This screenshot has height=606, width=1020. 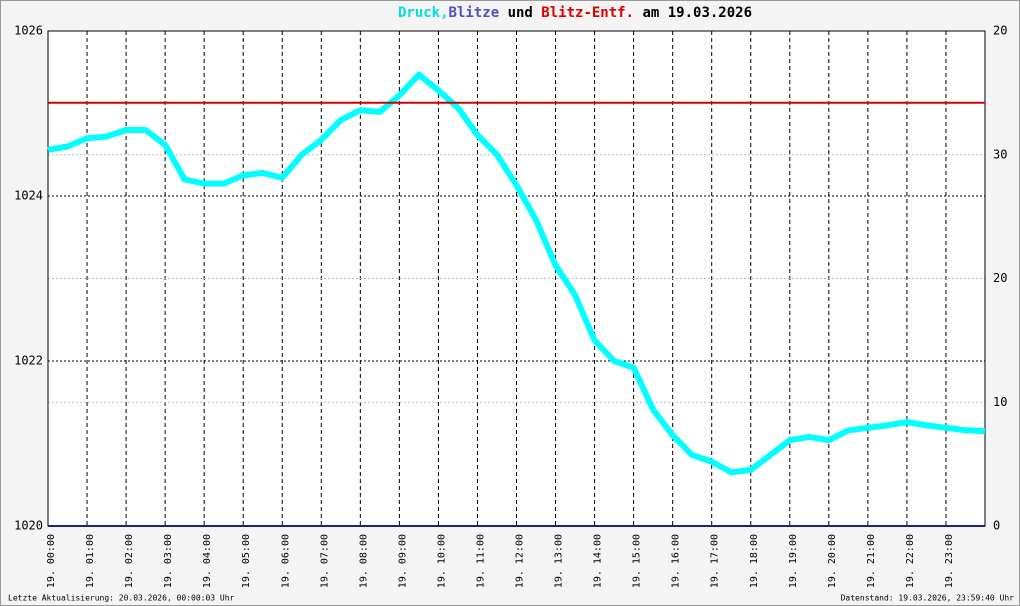 I want to click on x-tick-label: 19. 08:00, so click(x=363, y=561).